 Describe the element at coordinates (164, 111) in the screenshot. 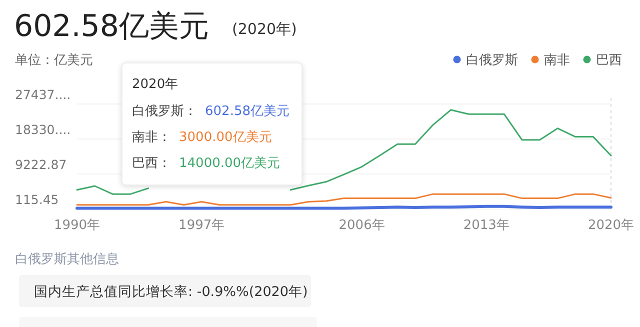

I see `annotation: 白俄罗斯：` at that location.